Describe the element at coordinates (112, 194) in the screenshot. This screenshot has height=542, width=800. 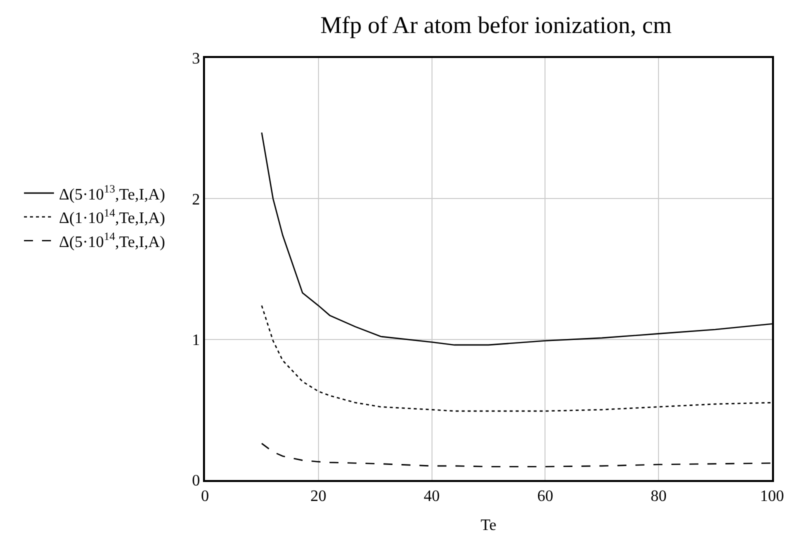
I see `legend-label: Δ(5·10$^{13}$,Te,I,A)` at that location.